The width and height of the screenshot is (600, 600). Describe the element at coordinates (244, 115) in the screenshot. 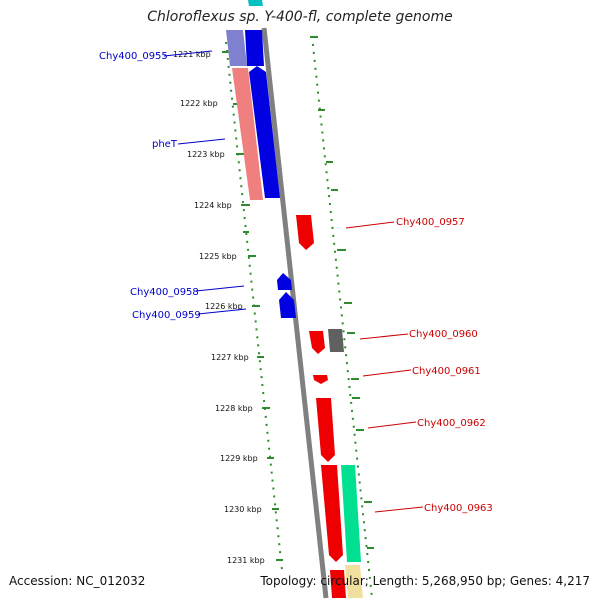

I see `feature-track-inner` at that location.